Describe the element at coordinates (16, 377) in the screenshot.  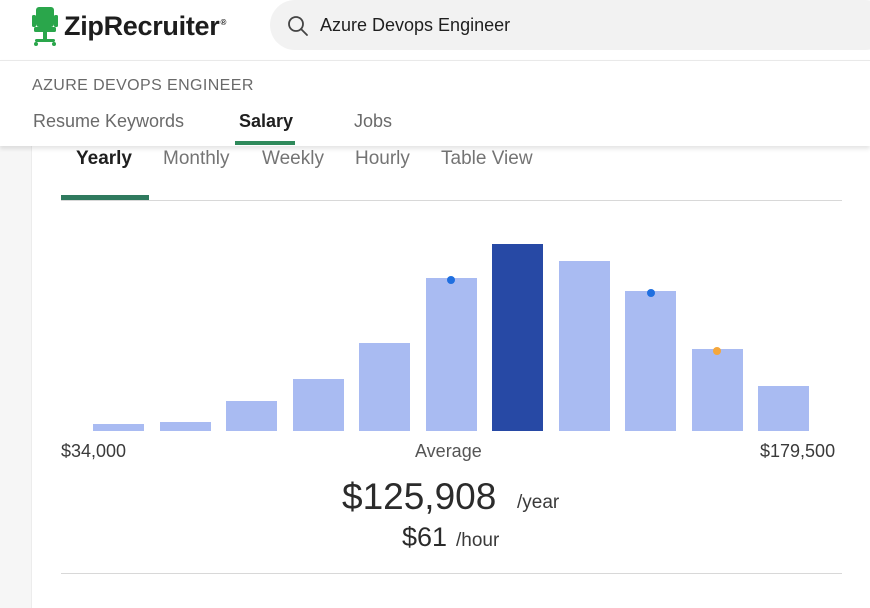
I see `left-gutter` at that location.